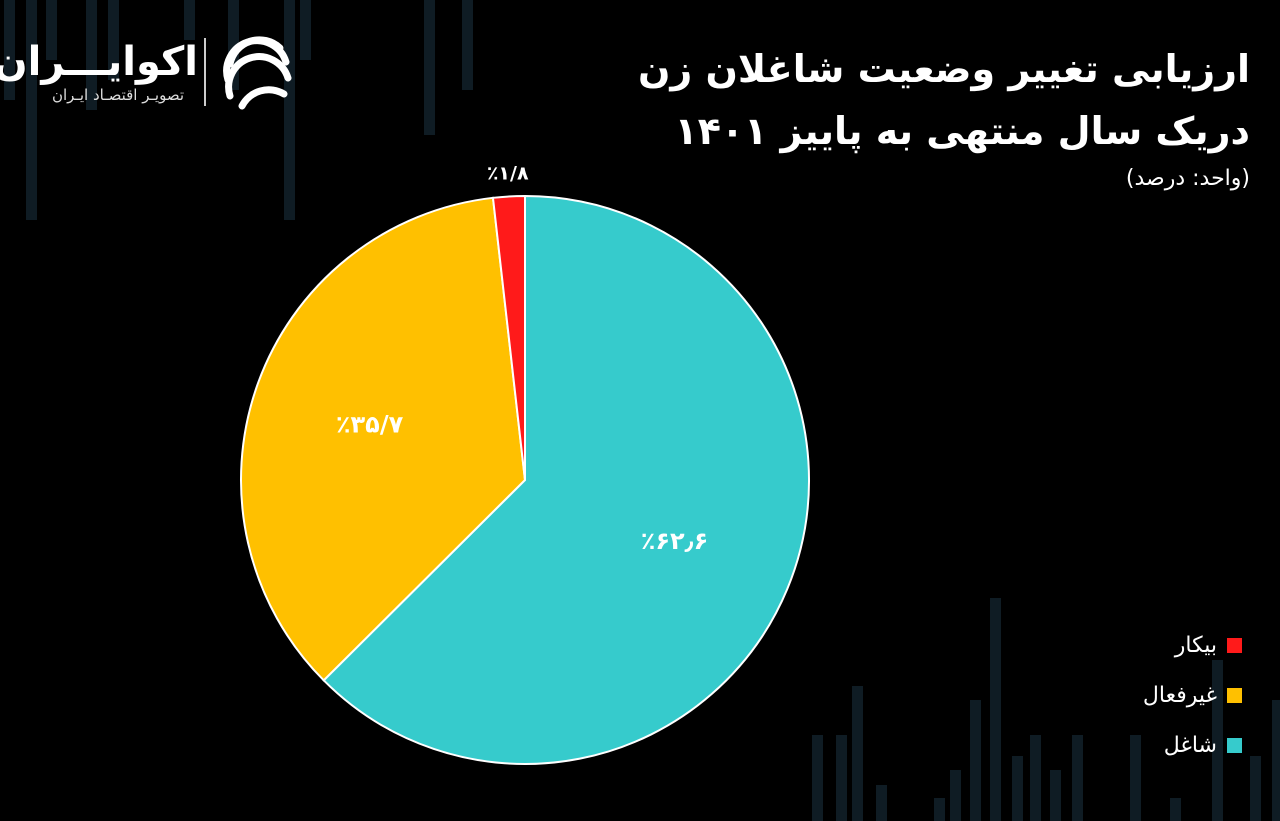 This screenshot has height=821, width=1280. Describe the element at coordinates (257, 73) in the screenshot. I see `stacked-arc-logo-icon` at that location.